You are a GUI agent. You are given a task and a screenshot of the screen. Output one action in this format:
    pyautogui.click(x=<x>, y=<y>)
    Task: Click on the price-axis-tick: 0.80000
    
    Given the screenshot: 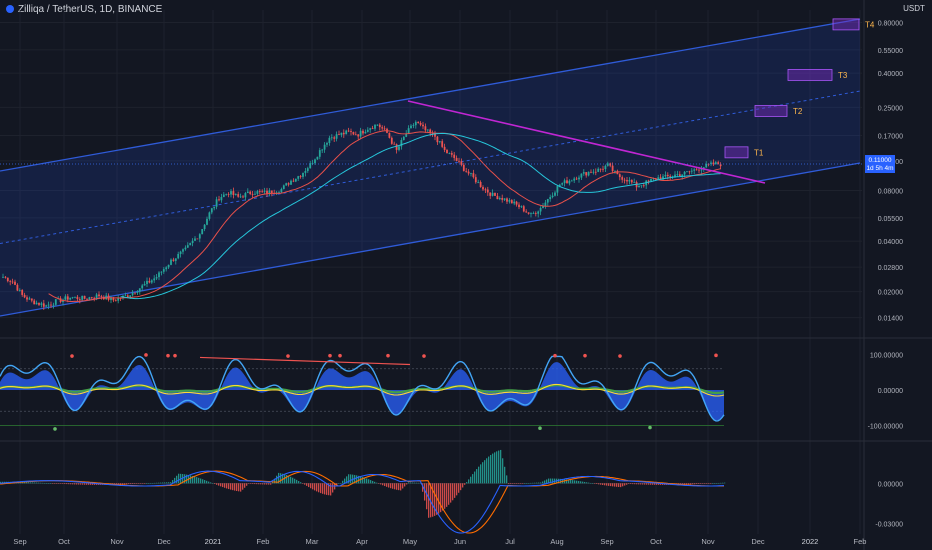 What is the action you would take?
    pyautogui.click(x=890, y=24)
    